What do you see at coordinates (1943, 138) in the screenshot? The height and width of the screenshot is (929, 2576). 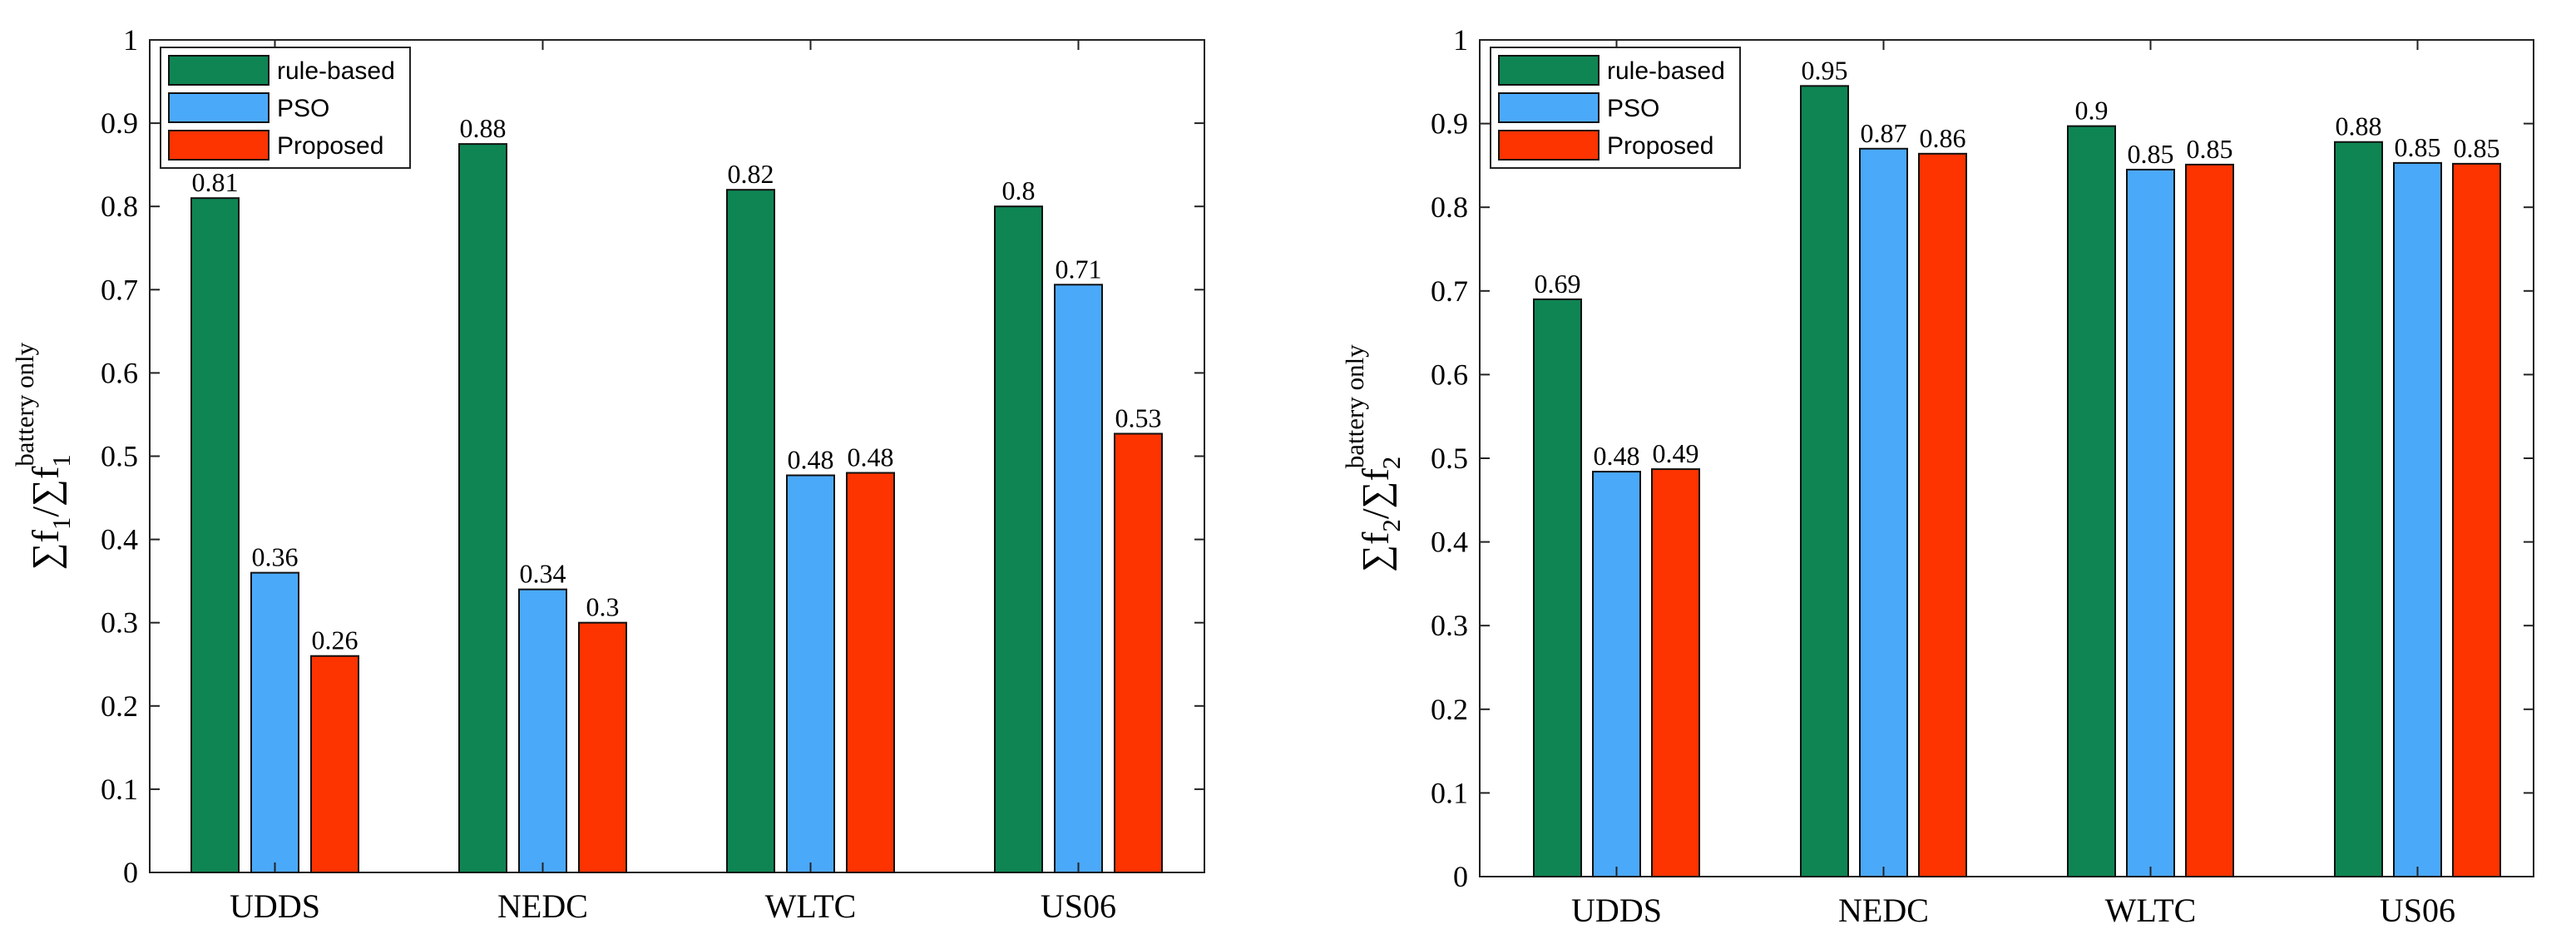 I see `bar-value-label: 0.86` at bounding box center [1943, 138].